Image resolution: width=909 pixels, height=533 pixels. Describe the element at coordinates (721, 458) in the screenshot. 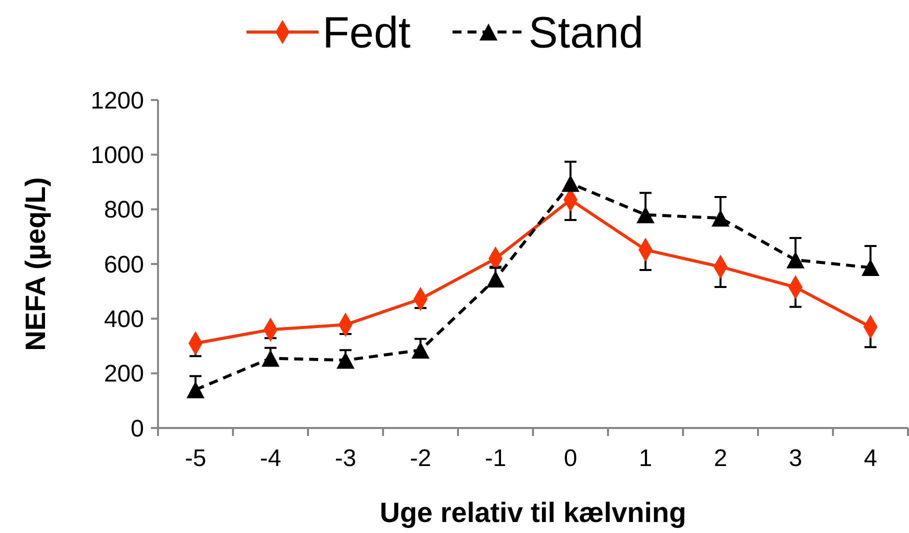

I see `x-tick-label: 2` at that location.